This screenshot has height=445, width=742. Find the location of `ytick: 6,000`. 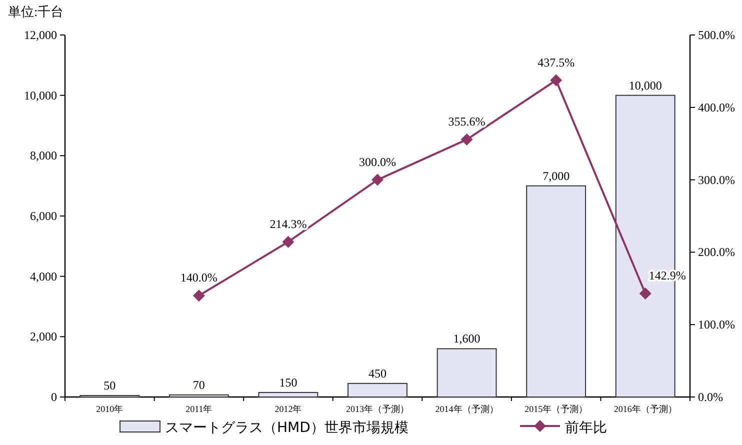

ytick: 6,000 is located at coordinates (43, 216).